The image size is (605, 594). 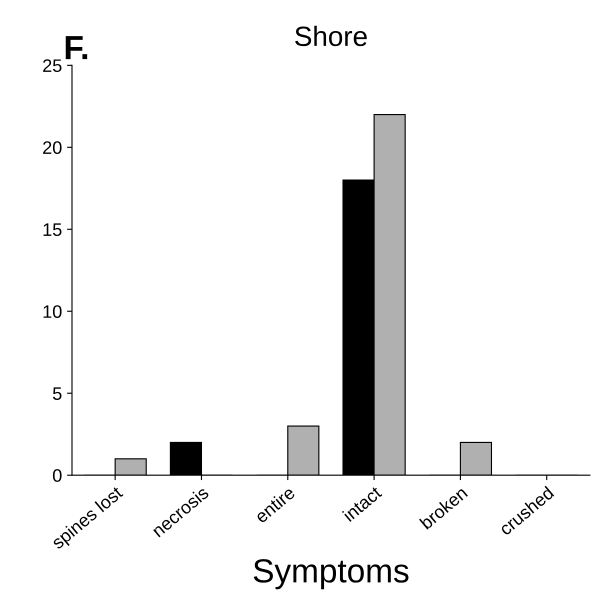 What do you see at coordinates (57, 393) in the screenshot?
I see `y-tick-label: 5` at bounding box center [57, 393].